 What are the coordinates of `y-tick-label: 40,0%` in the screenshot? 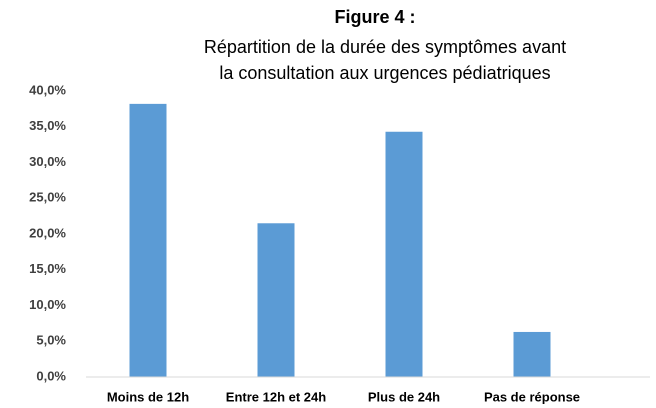 It's located at (47, 89).